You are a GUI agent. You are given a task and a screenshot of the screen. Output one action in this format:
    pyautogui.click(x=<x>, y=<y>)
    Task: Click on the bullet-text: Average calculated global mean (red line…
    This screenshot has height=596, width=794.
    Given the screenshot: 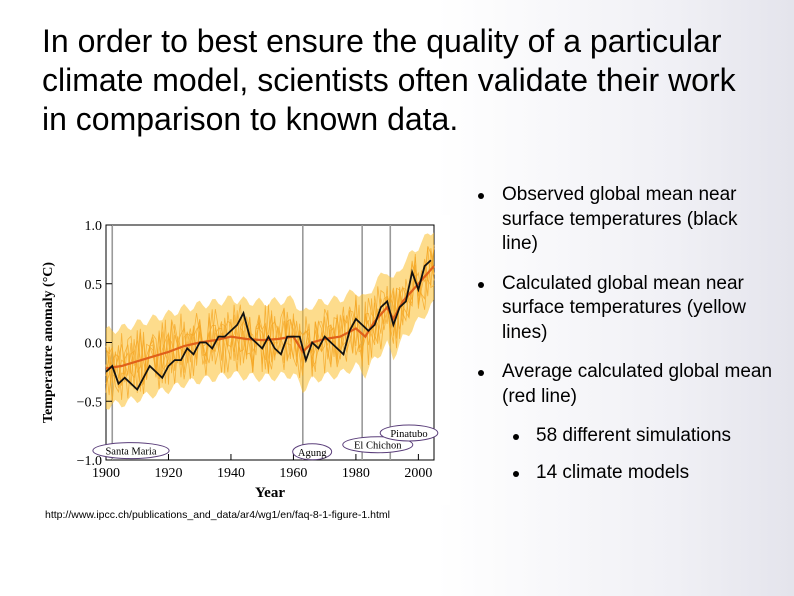 What is the action you would take?
    pyautogui.click(x=637, y=384)
    